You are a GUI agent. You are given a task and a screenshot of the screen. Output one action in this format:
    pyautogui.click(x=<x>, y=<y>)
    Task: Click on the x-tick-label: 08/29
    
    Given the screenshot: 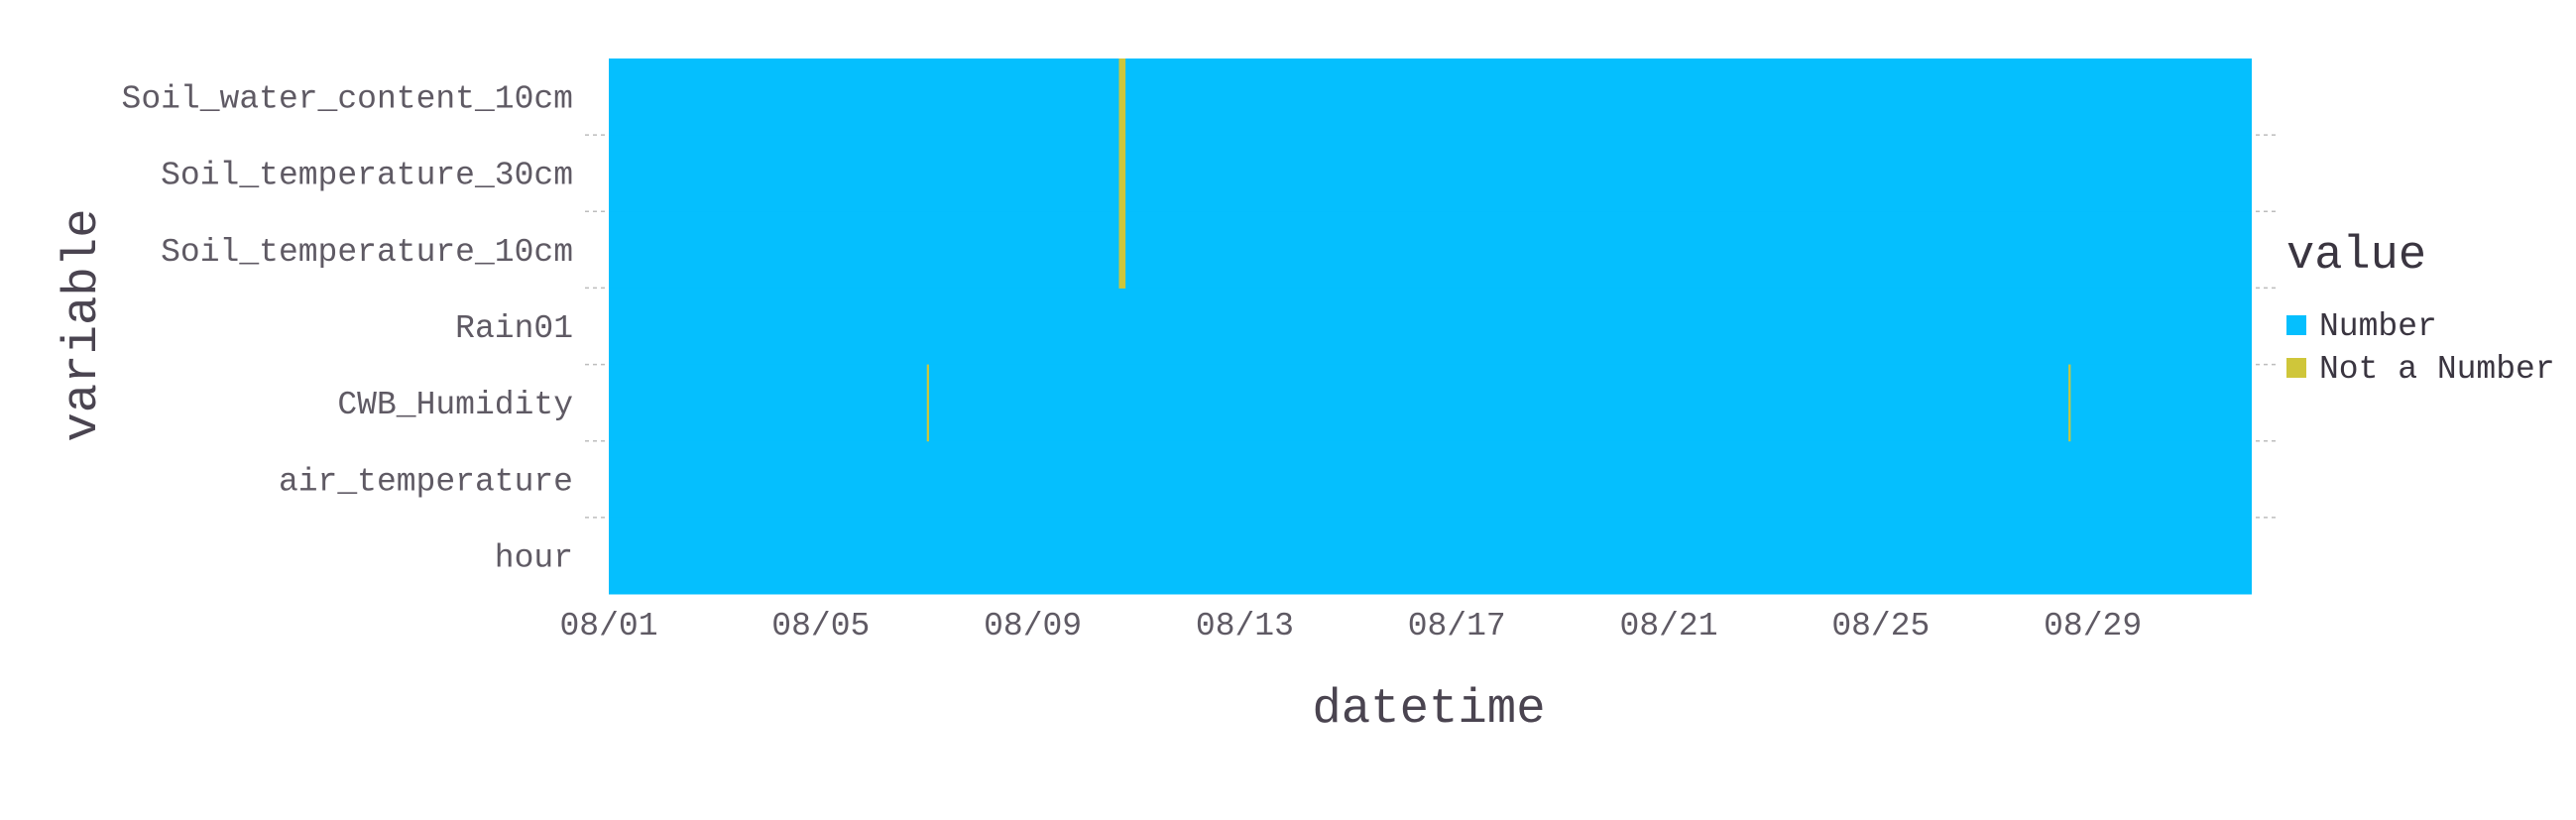 What is the action you would take?
    pyautogui.click(x=2093, y=626)
    